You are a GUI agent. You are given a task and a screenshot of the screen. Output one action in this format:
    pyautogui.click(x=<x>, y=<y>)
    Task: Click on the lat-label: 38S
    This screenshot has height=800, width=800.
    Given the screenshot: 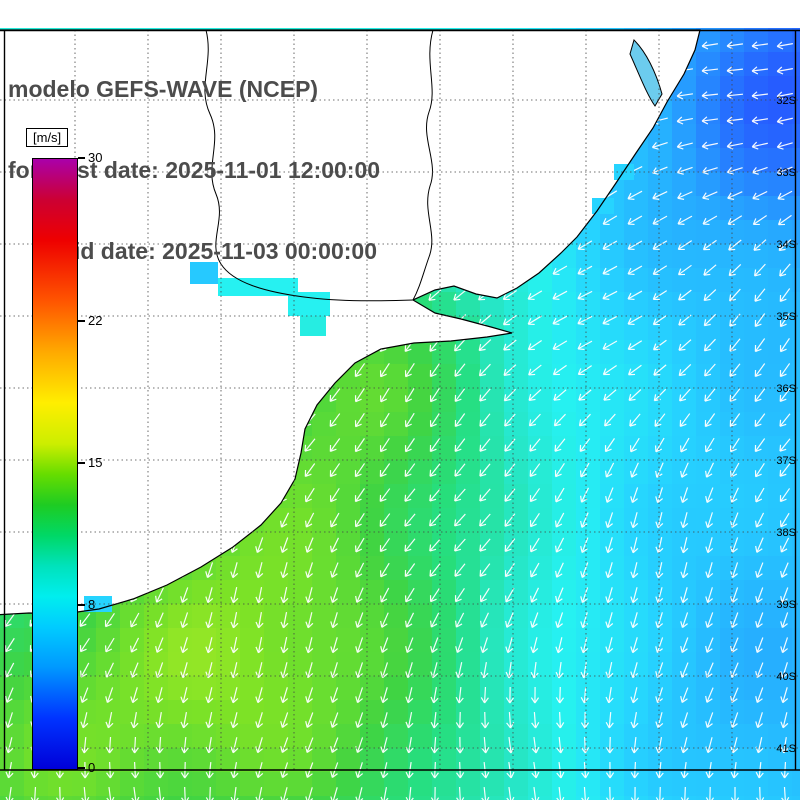 What is the action you would take?
    pyautogui.click(x=786, y=533)
    